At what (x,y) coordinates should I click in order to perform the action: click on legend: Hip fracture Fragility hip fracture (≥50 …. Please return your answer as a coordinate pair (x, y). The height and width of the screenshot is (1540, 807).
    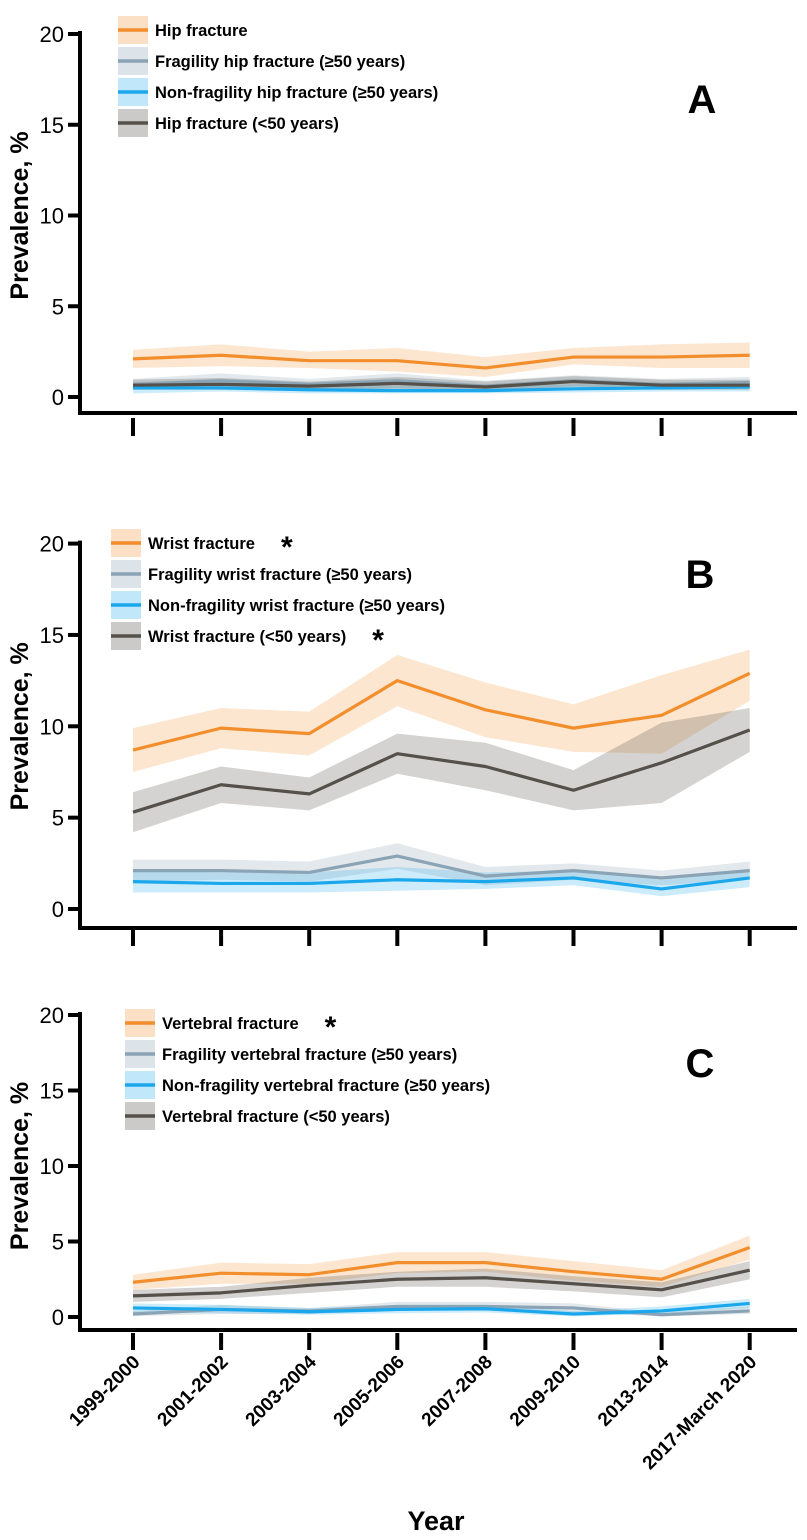
    Looking at the image, I should click on (278, 76).